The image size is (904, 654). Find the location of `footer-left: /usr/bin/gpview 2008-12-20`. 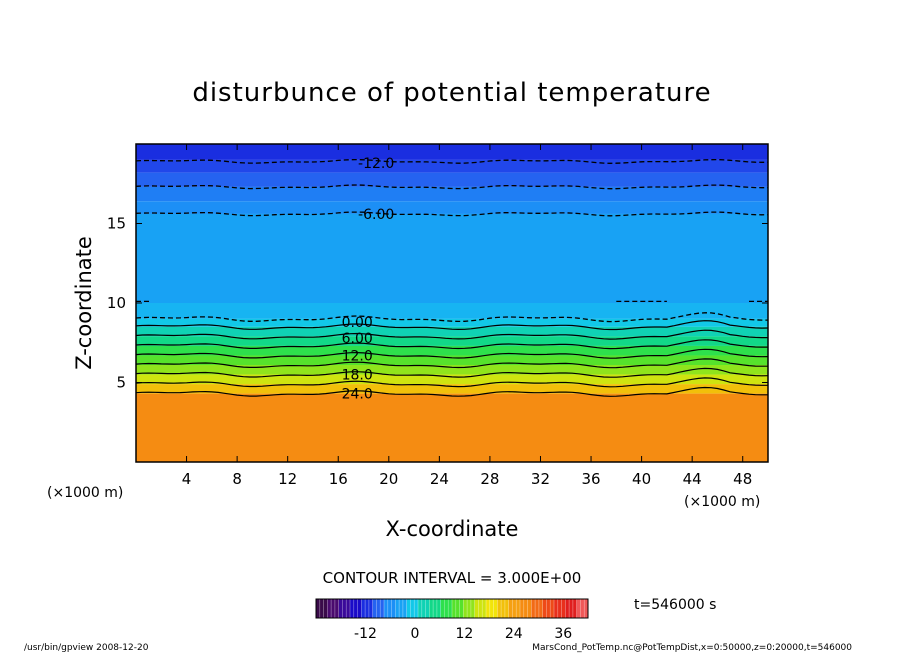

footer-left: /usr/bin/gpview 2008-12-20 is located at coordinates (86, 648).